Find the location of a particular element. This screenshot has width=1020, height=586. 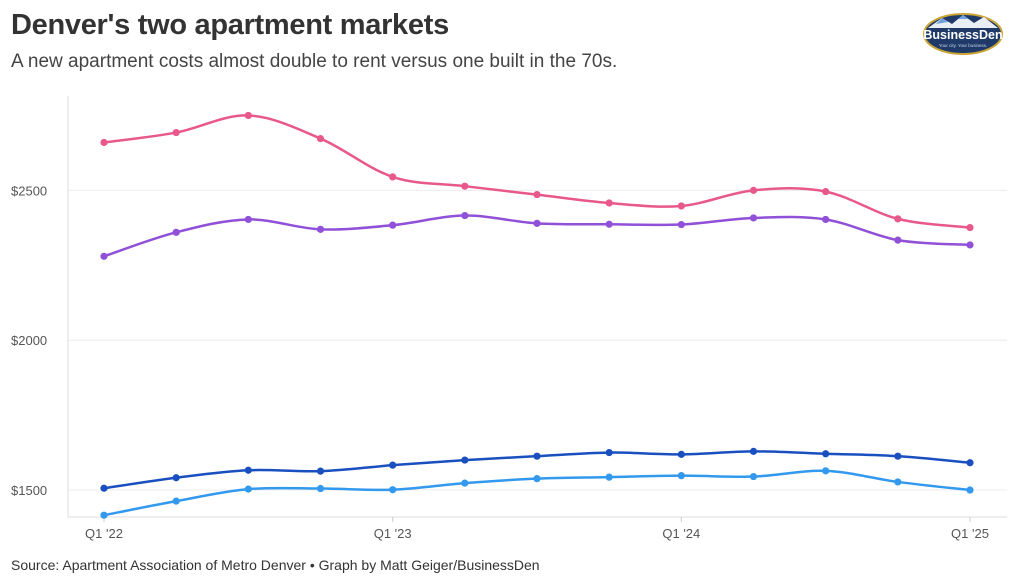

logo-tagline: Your city. Your business. is located at coordinates (963, 45).